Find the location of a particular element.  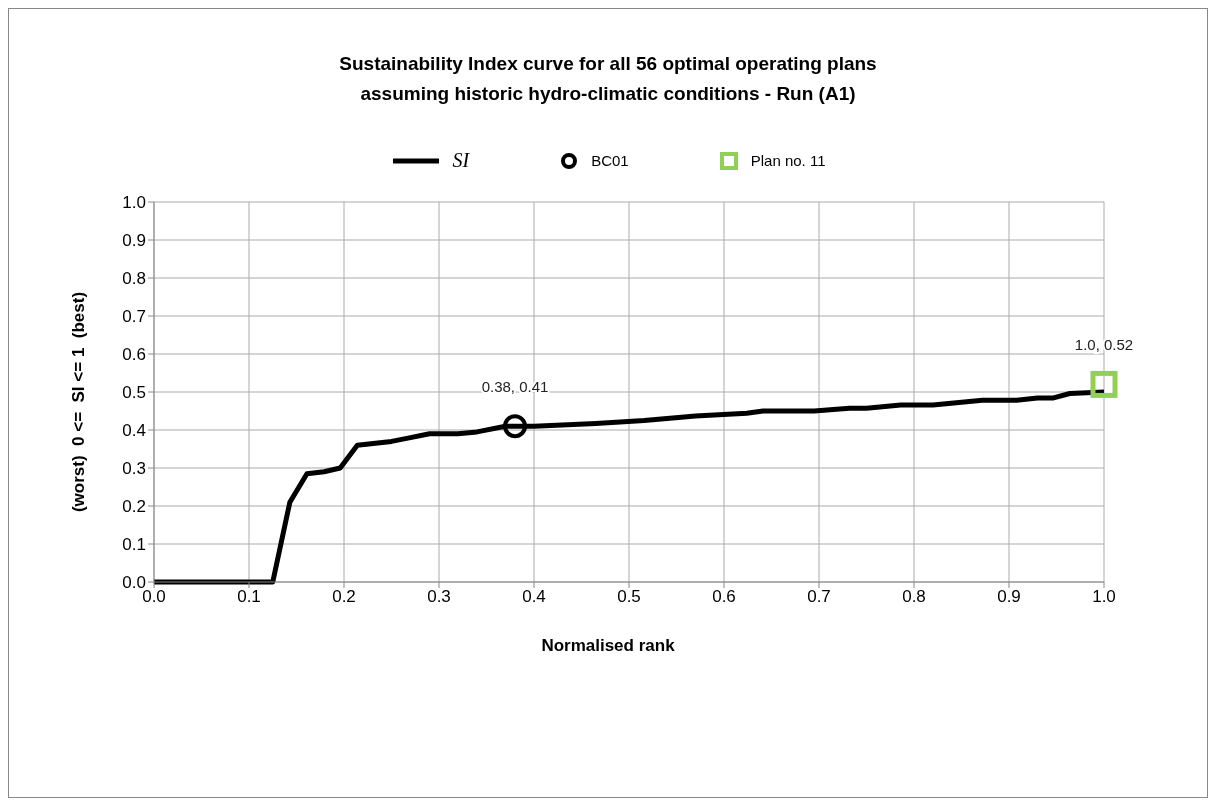

x-tick-label: 0.5 is located at coordinates (629, 597).